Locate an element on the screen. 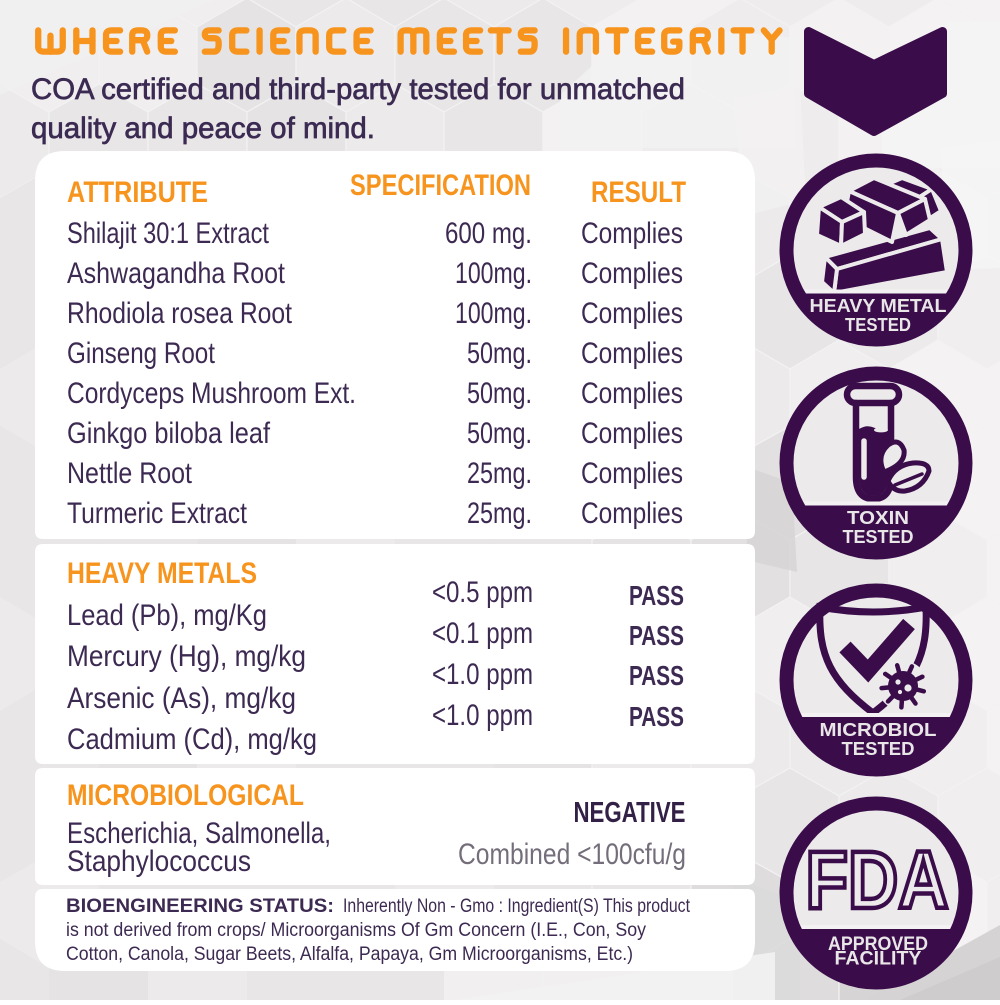 The height and width of the screenshot is (1005, 1000). svg-text: <0.1 ppm is located at coordinates (482, 633).